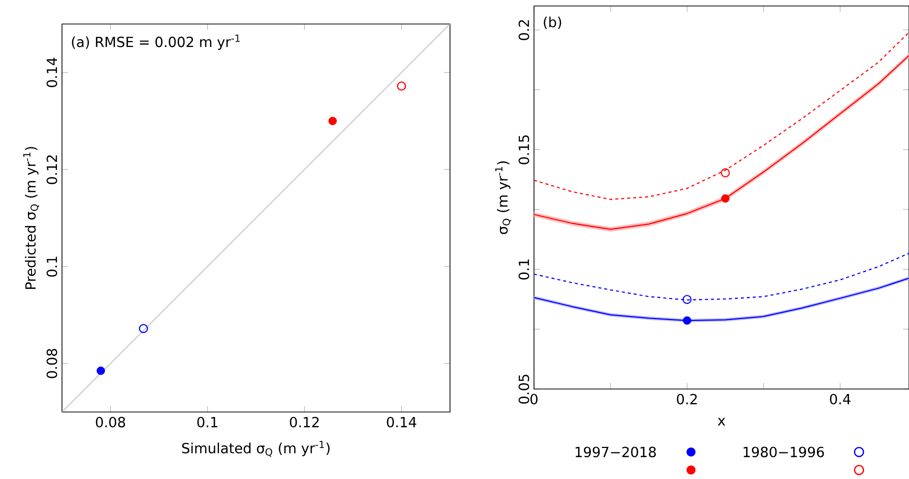  What do you see at coordinates (52, 169) in the screenshot?
I see `y-tick-label: 0.12` at bounding box center [52, 169].